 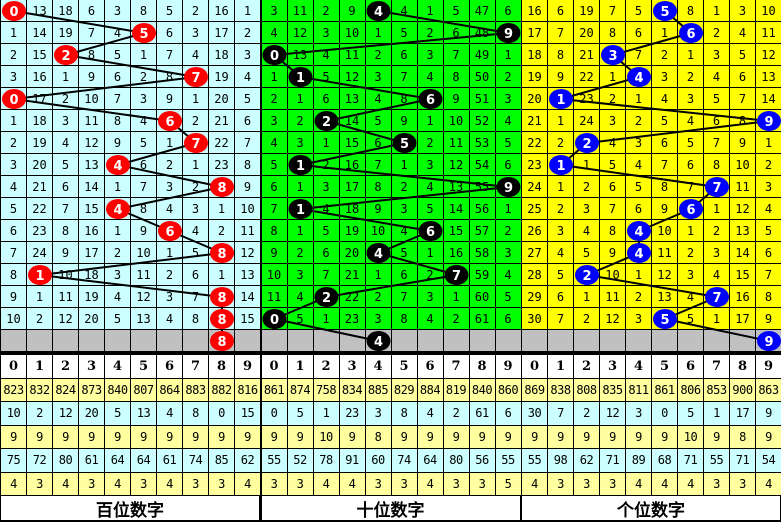 What do you see at coordinates (300, 55) in the screenshot?
I see `omission-cell: 13` at bounding box center [300, 55].